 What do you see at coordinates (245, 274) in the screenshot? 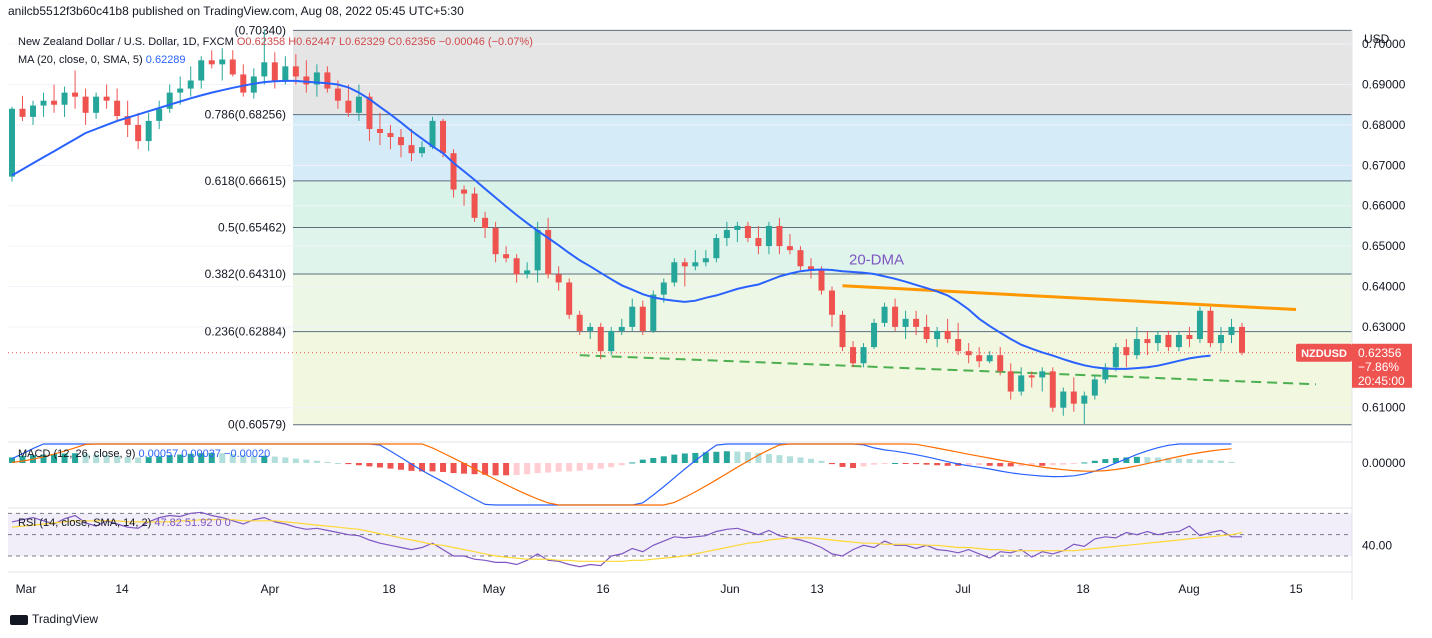
I see `fib-level-label: 0.382(0.64310)` at bounding box center [245, 274].